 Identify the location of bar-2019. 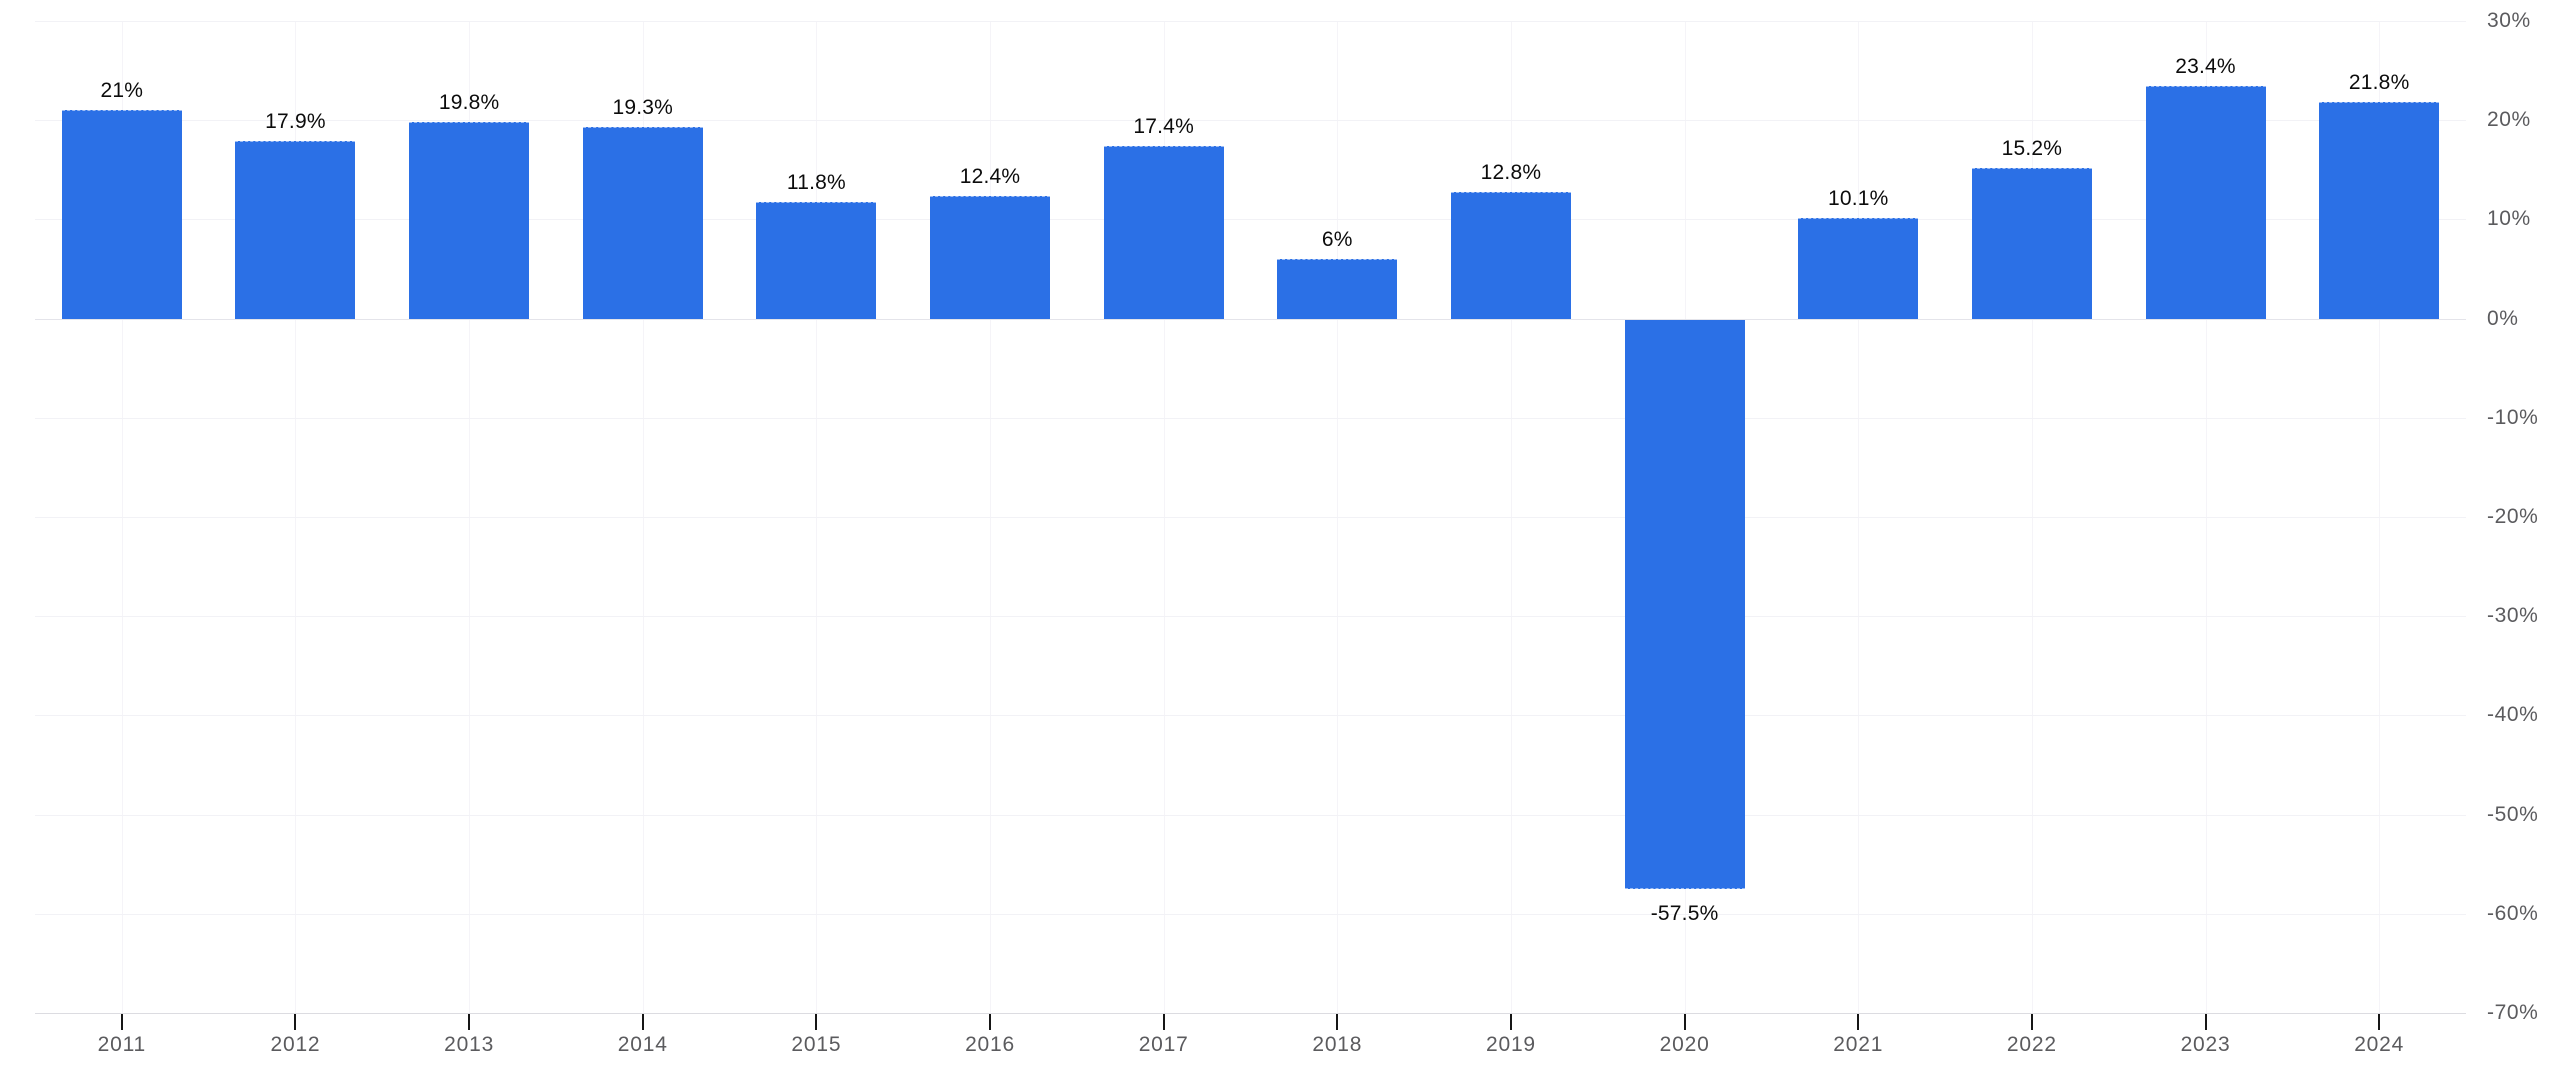
(1510, 255).